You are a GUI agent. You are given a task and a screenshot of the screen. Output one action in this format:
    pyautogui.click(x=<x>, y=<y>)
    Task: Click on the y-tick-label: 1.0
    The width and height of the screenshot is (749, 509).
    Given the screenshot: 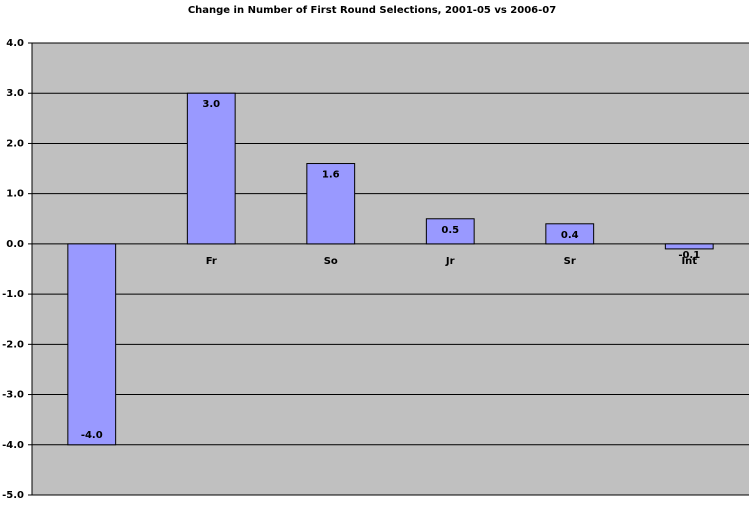 What is the action you would take?
    pyautogui.click(x=15, y=194)
    